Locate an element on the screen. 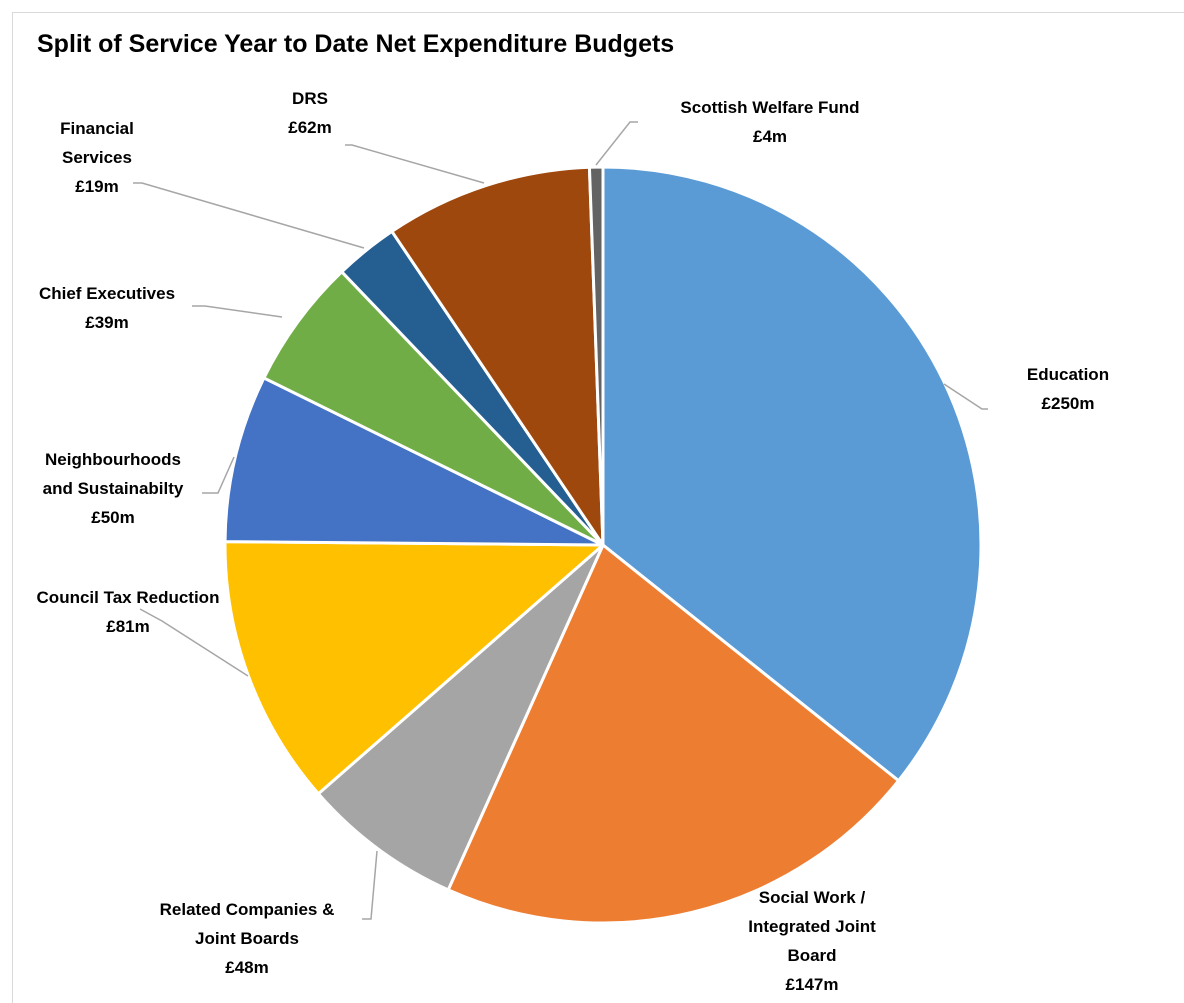  pie-slice-scottish-welfare-fund is located at coordinates (596, 356).